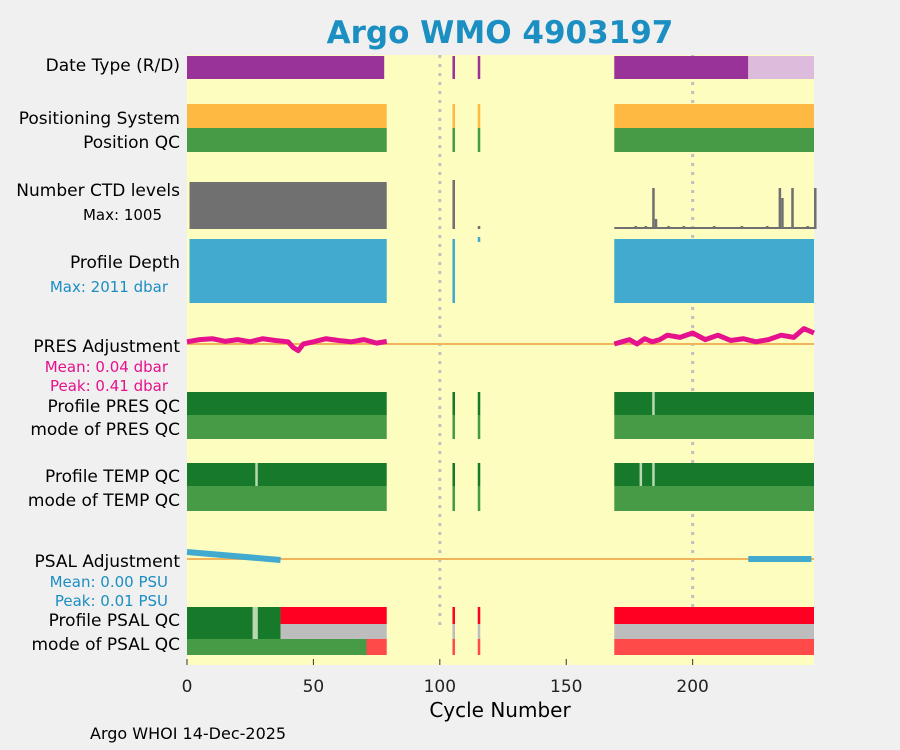 The image size is (900, 750). I want to click on x-tick-label-150: 150, so click(566, 687).